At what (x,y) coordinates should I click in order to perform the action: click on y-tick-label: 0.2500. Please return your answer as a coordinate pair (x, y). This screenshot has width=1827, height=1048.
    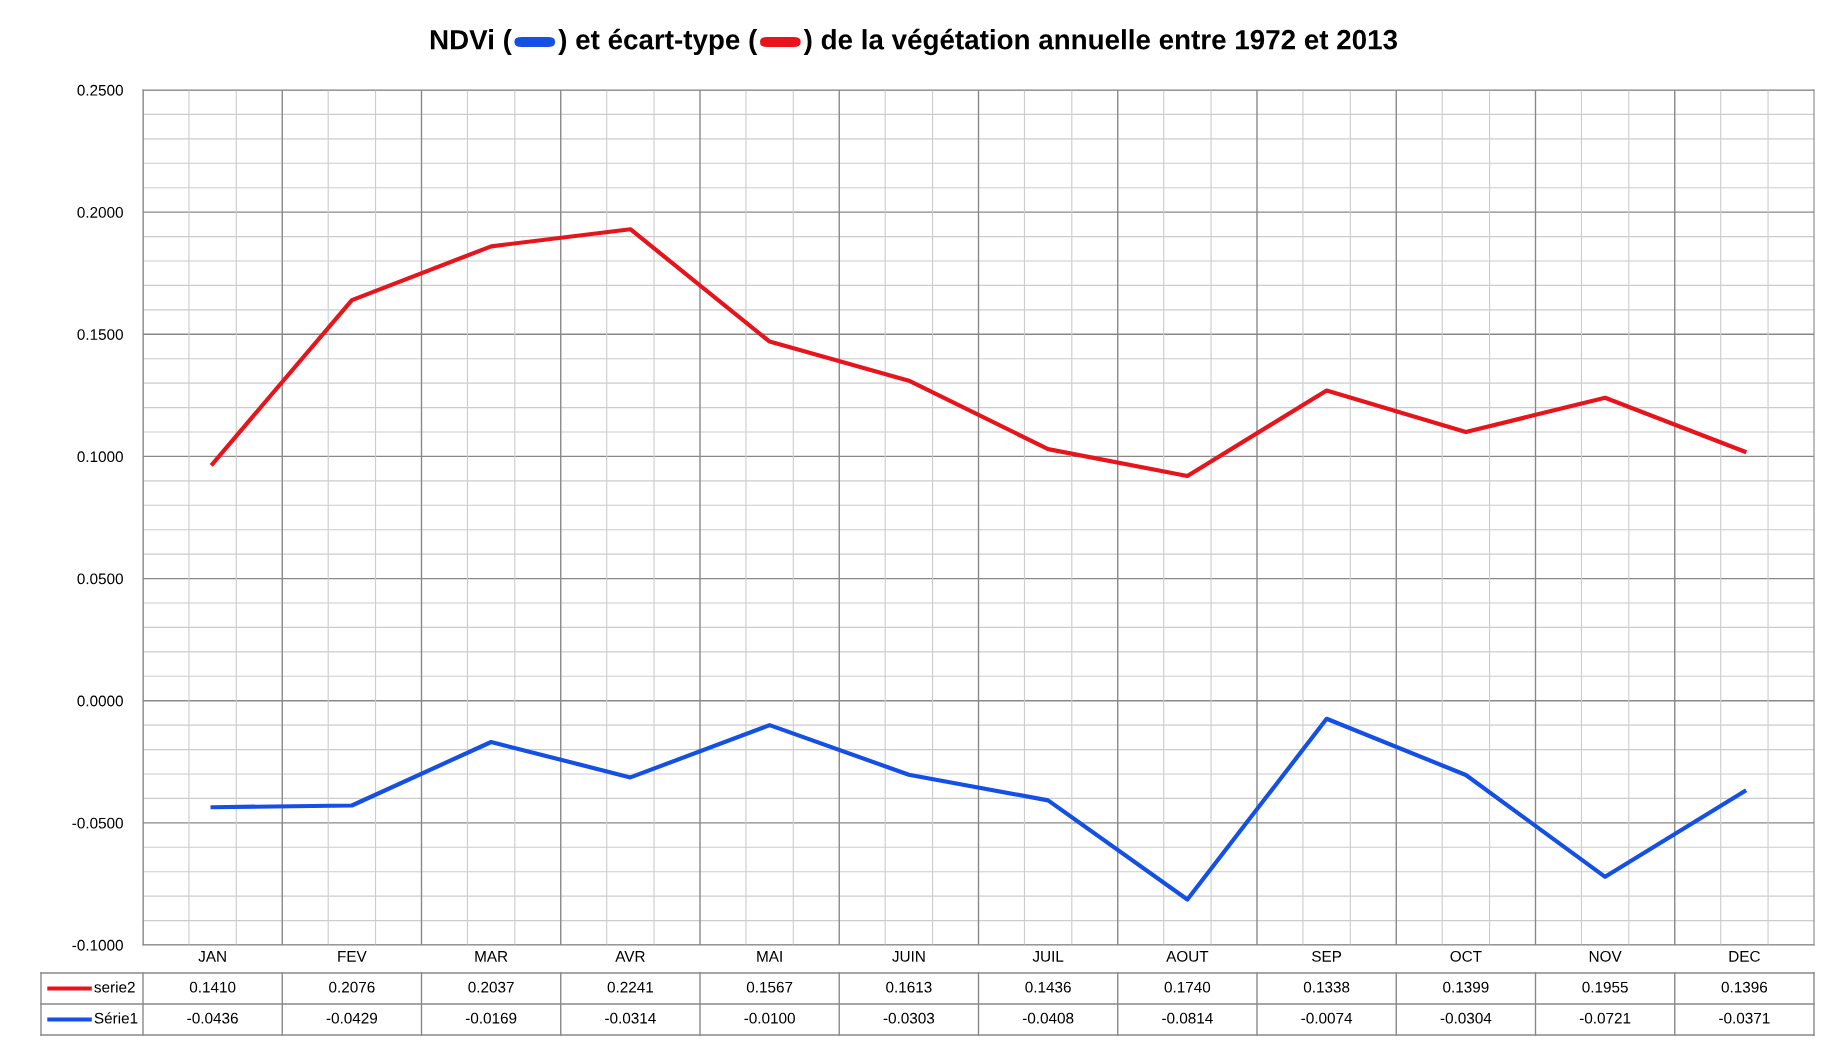
    Looking at the image, I should click on (100, 90).